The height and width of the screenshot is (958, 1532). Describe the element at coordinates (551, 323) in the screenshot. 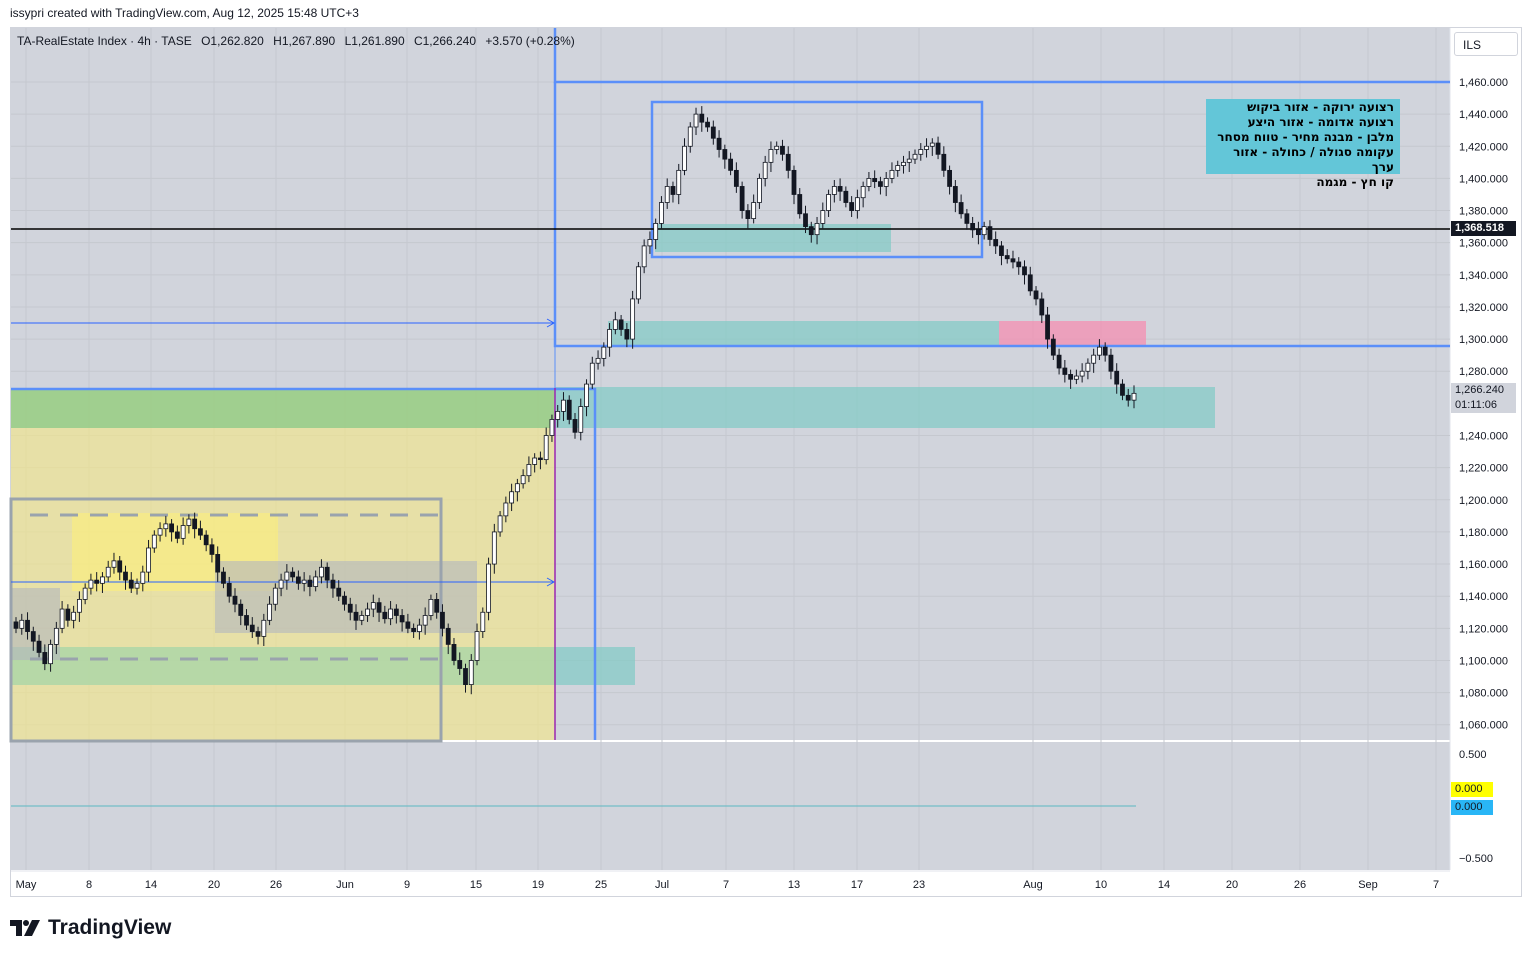

I see `trend-arrowhead-upper` at that location.